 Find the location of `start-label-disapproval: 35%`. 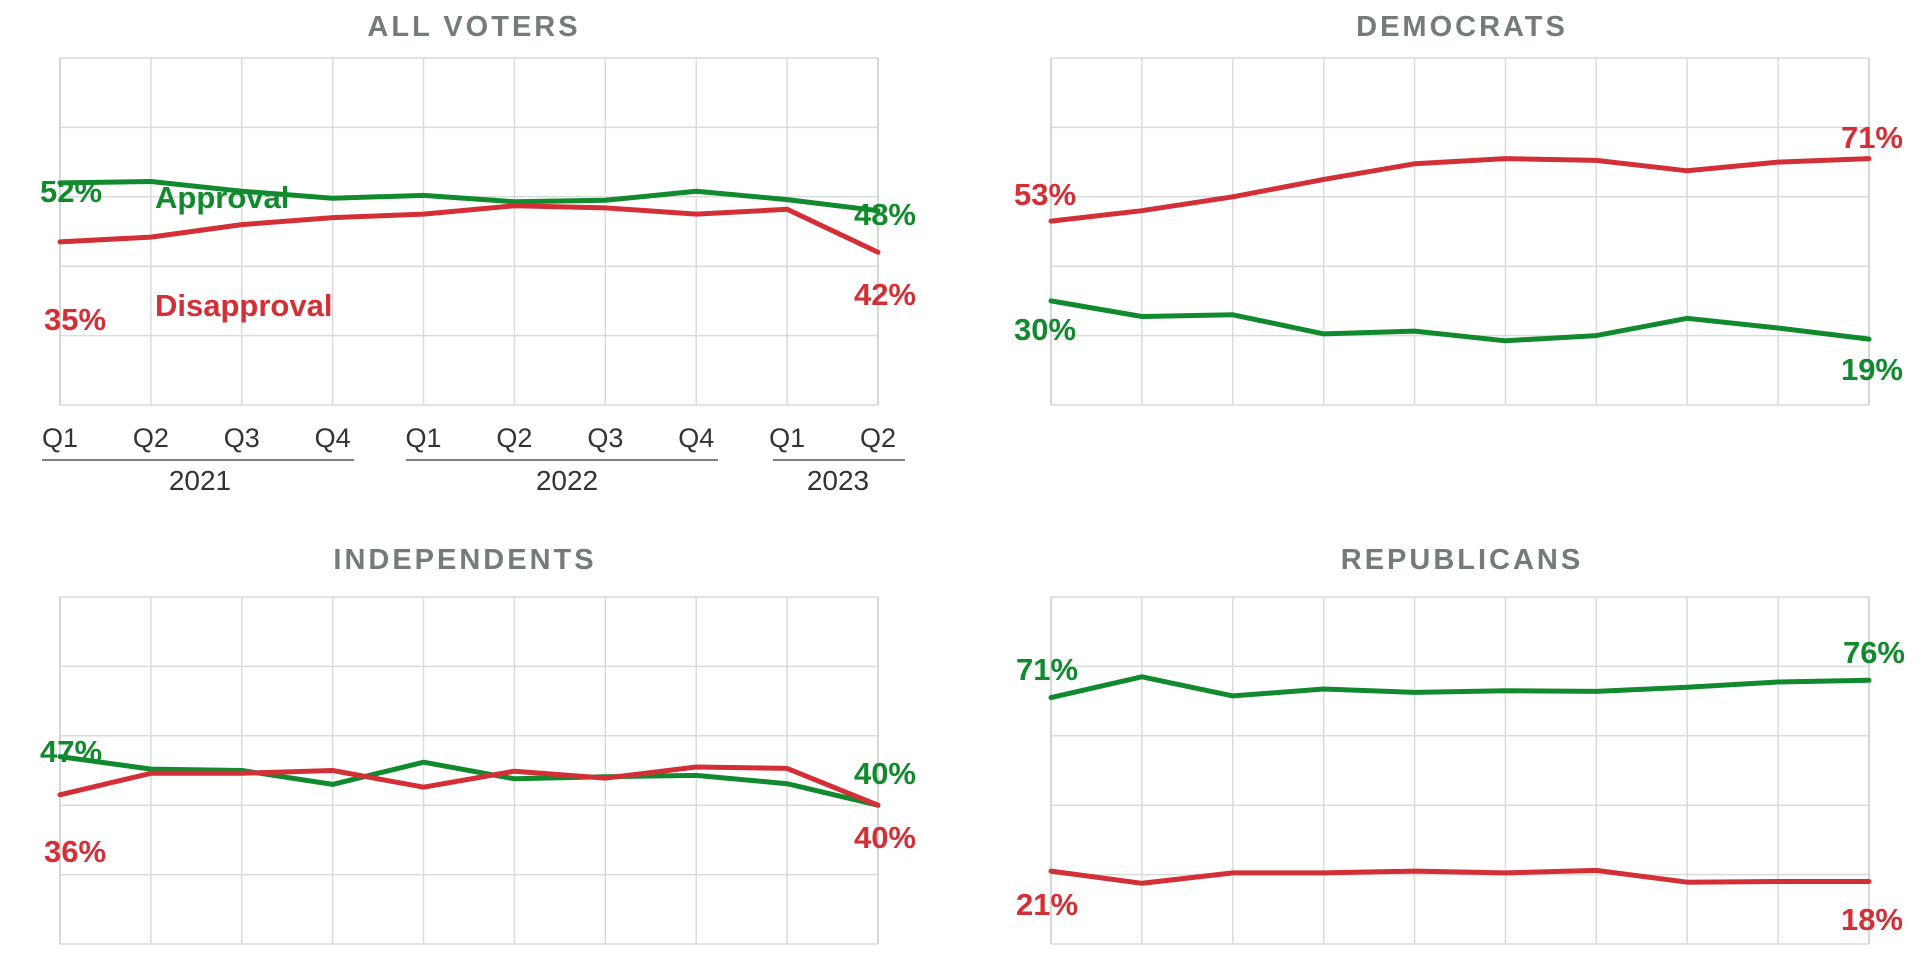

start-label-disapproval: 35% is located at coordinates (75, 319).